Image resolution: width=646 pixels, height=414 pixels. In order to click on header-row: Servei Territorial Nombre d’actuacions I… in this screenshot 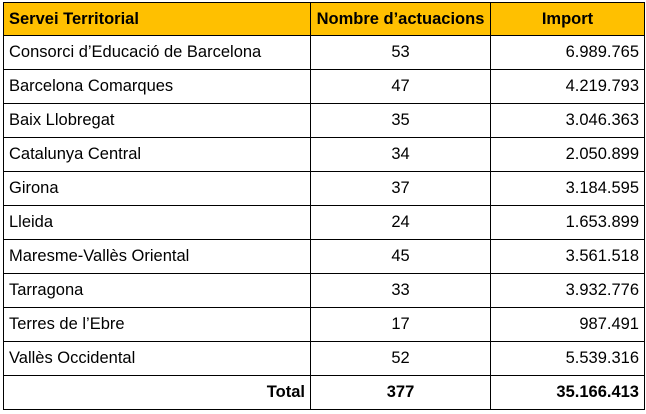, I will do `click(324, 19)`.